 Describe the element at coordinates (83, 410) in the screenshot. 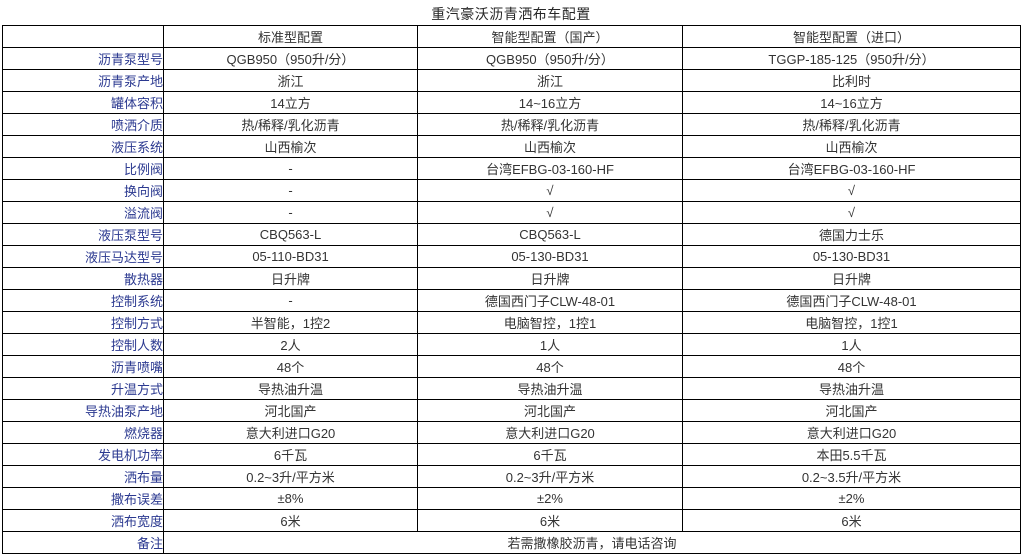

I see `row-label: 导热油泵产地` at that location.